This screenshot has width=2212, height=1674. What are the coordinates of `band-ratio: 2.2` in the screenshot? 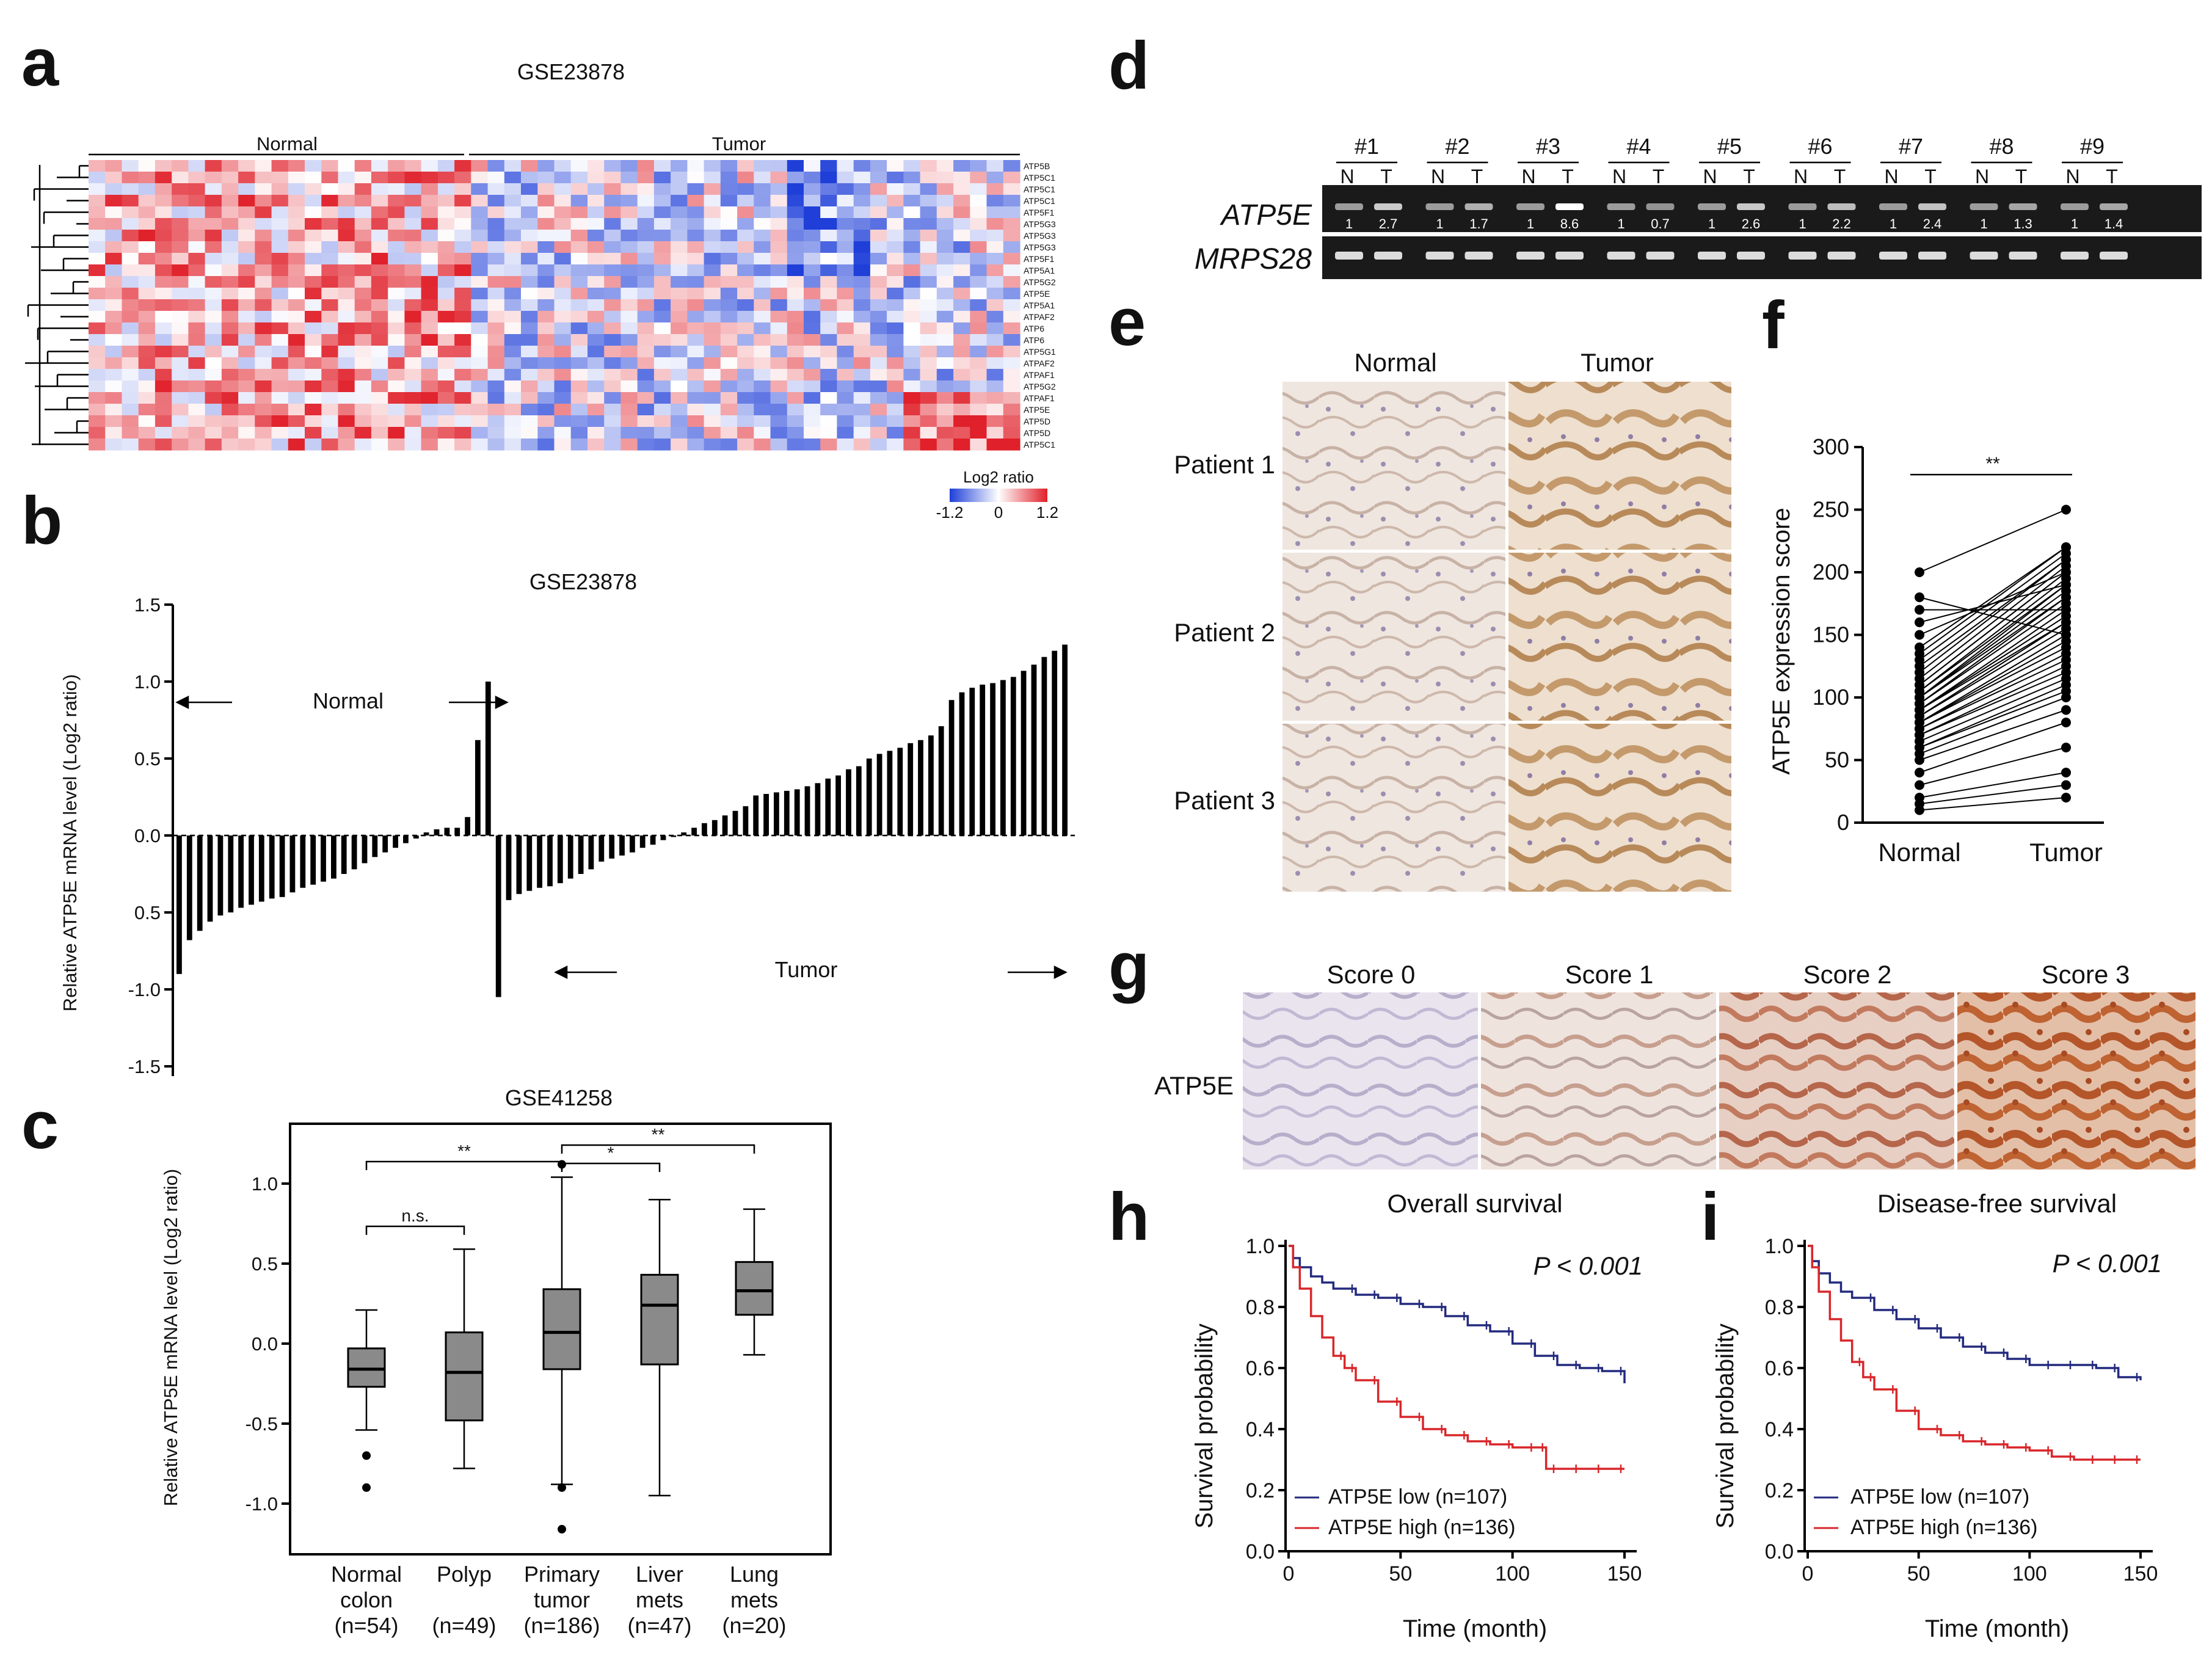 It's located at (1841, 224).